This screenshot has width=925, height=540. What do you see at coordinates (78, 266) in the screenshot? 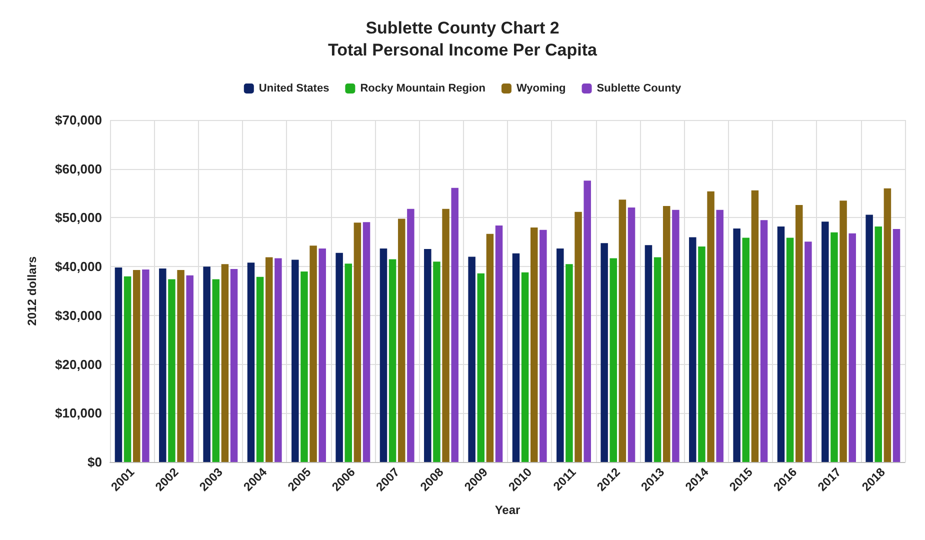
I see `y-tick-label: $40,000` at bounding box center [78, 266].